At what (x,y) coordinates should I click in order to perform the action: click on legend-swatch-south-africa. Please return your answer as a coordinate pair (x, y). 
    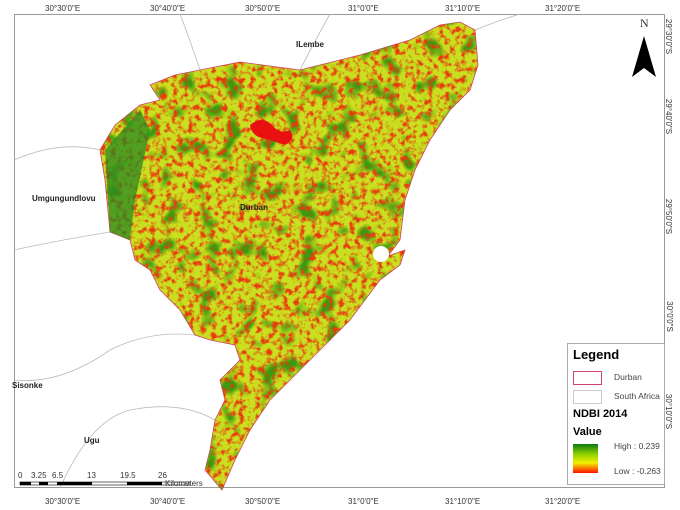
    Looking at the image, I should click on (587, 397).